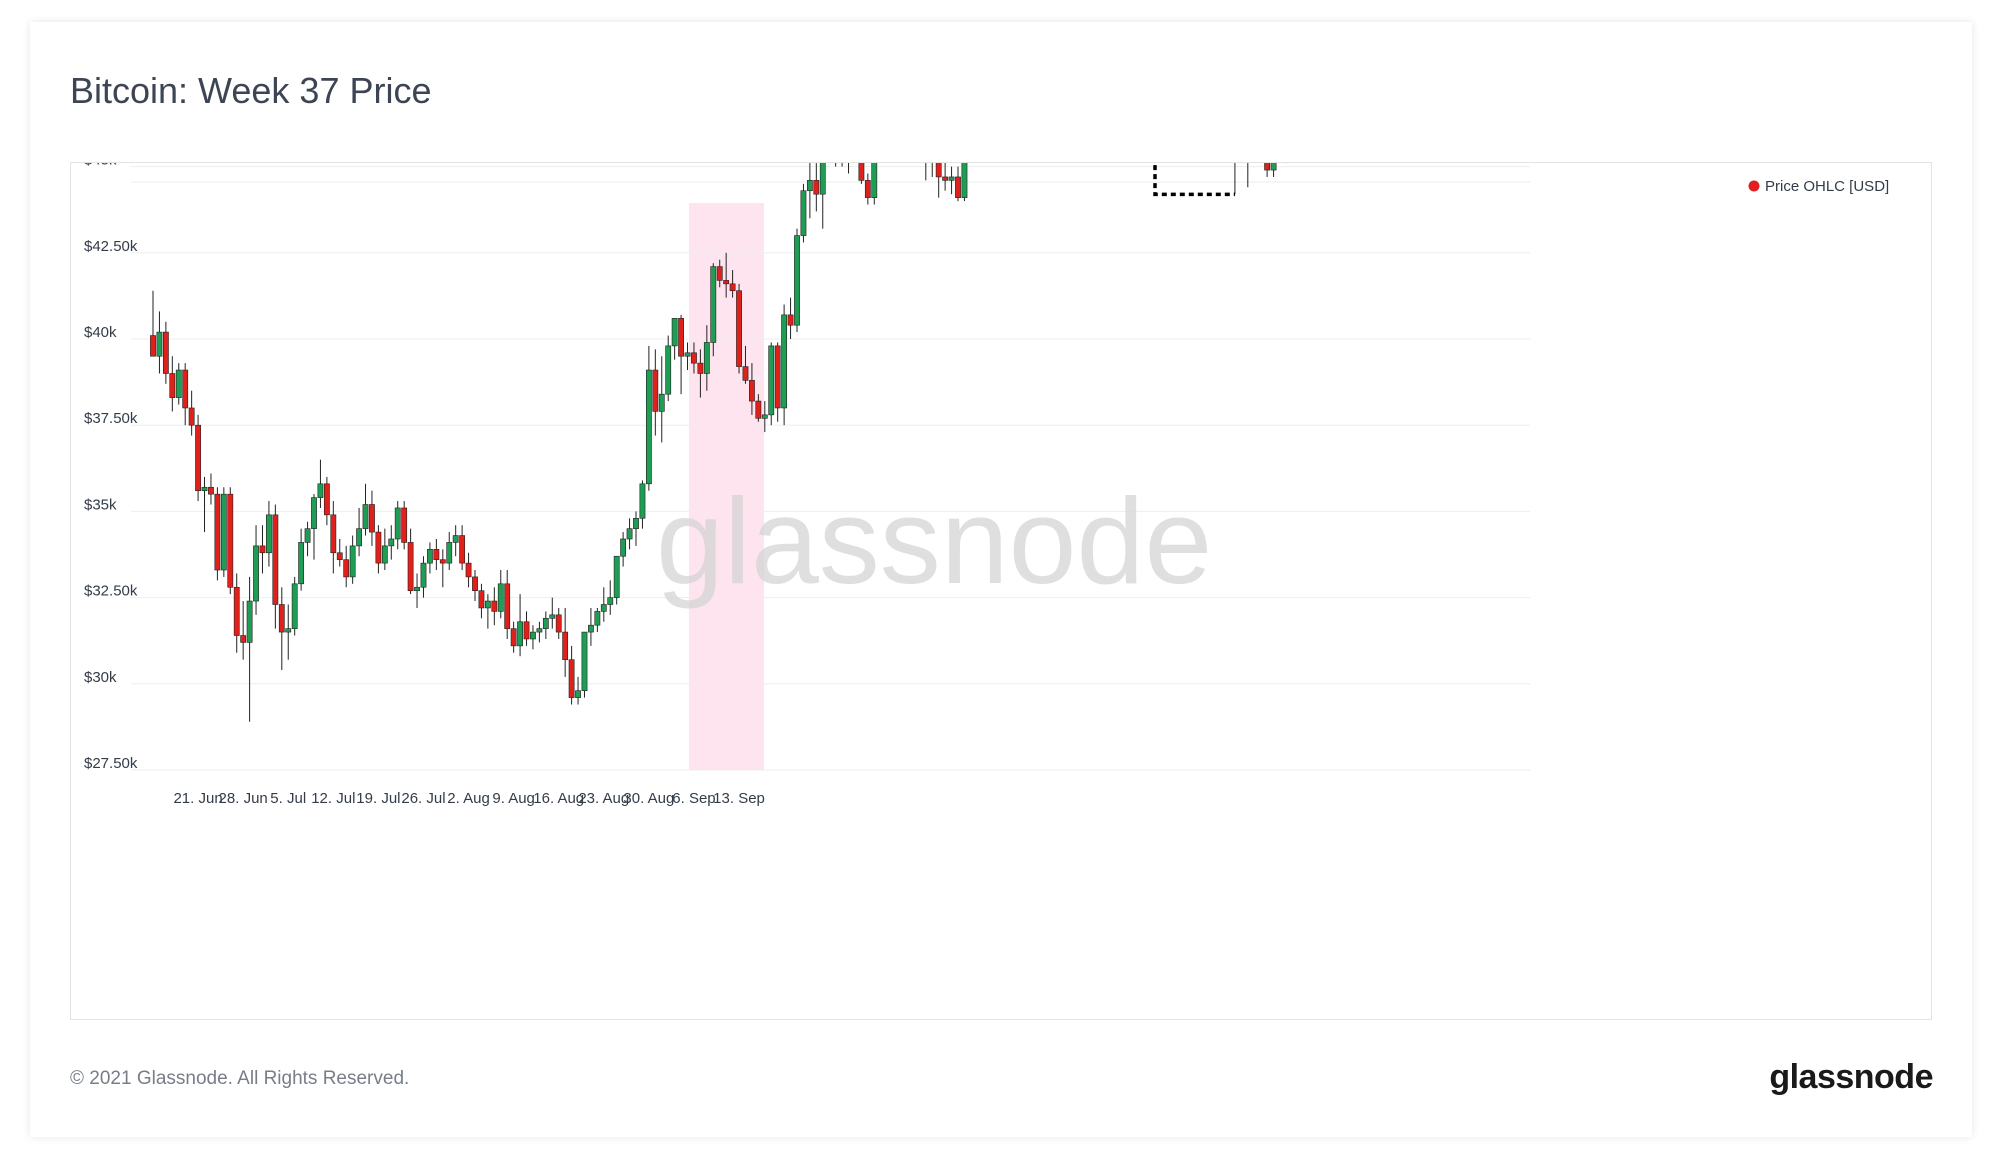 The height and width of the screenshot is (1170, 2000). Describe the element at coordinates (100, 332) in the screenshot. I see `y-tick-label: $40k` at that location.